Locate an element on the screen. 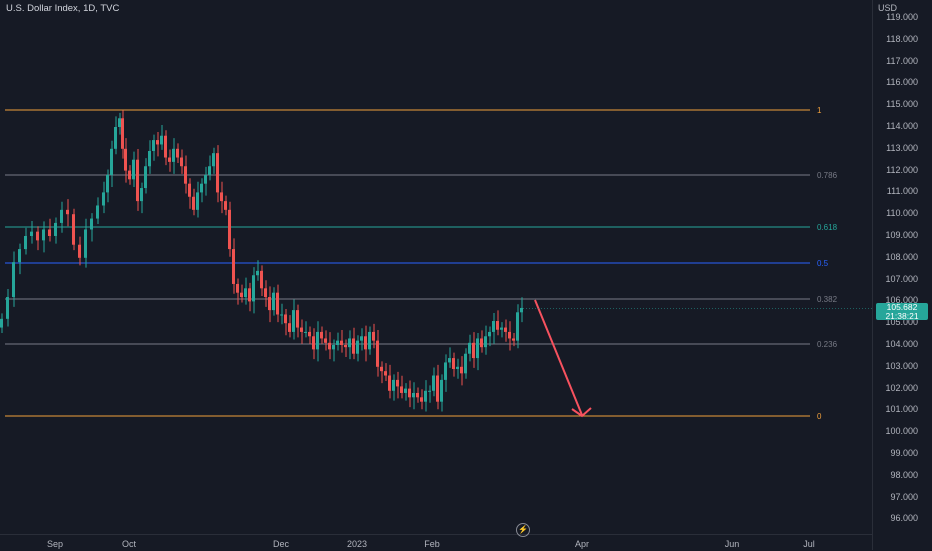 Image resolution: width=932 pixels, height=551 pixels. price-tick-label: 118.000 is located at coordinates (902, 38).